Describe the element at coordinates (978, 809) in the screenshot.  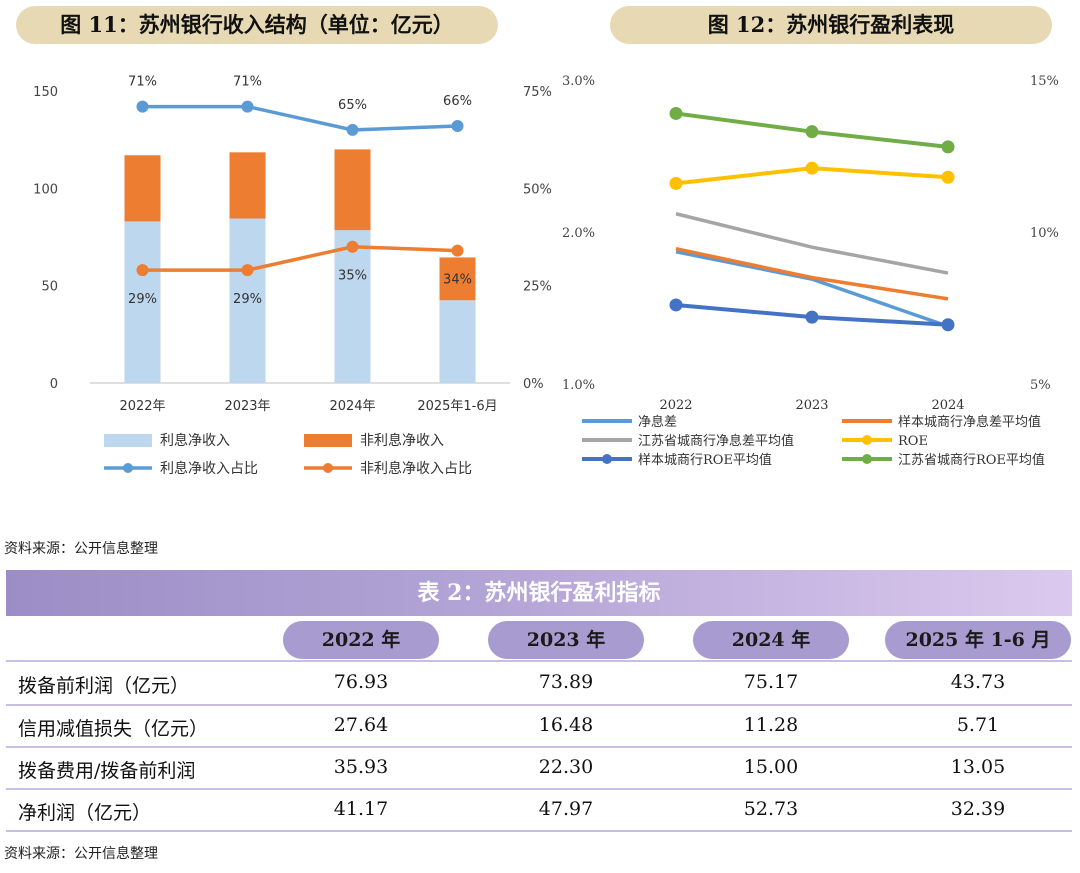
I see `table-cell: 32.39` at that location.